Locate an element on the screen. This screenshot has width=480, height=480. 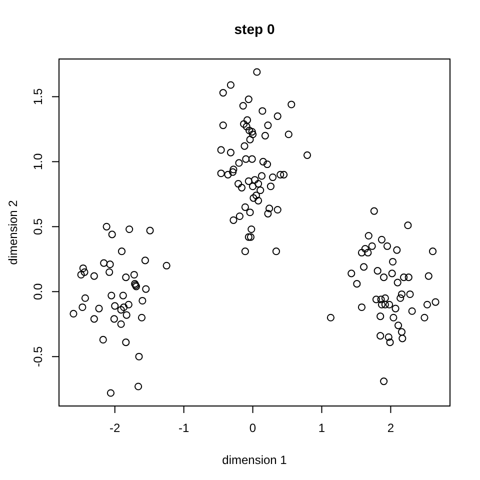
y-tick-label: 0.0 is located at coordinates (38, 291).